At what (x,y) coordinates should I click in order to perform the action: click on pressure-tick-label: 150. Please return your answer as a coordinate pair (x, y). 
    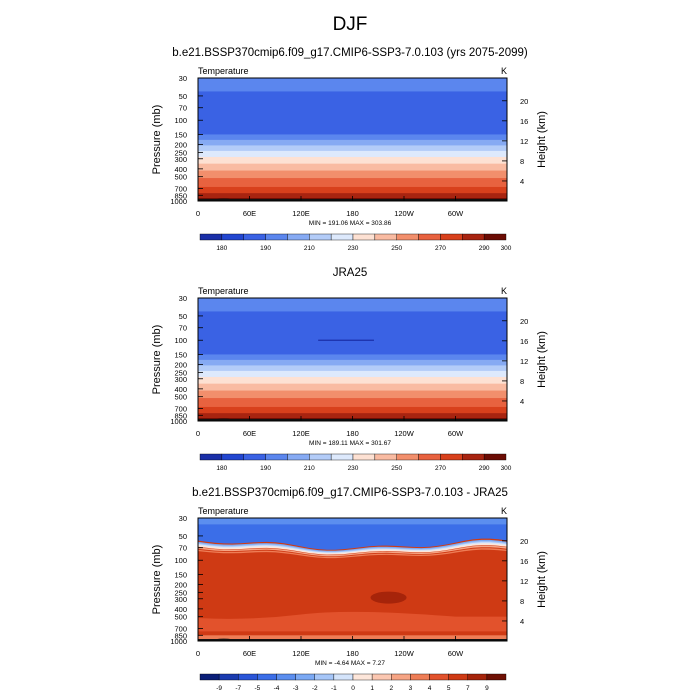
    Looking at the image, I should click on (180, 134).